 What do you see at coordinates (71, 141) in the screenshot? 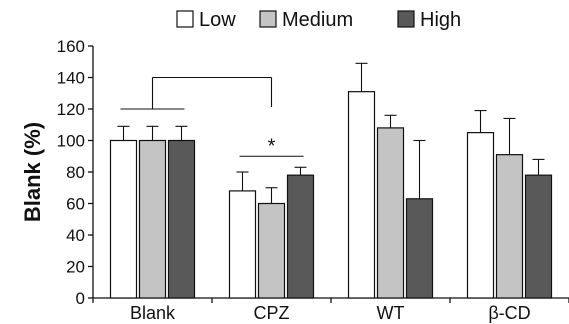
I see `y-tick-label: 100` at bounding box center [71, 141].